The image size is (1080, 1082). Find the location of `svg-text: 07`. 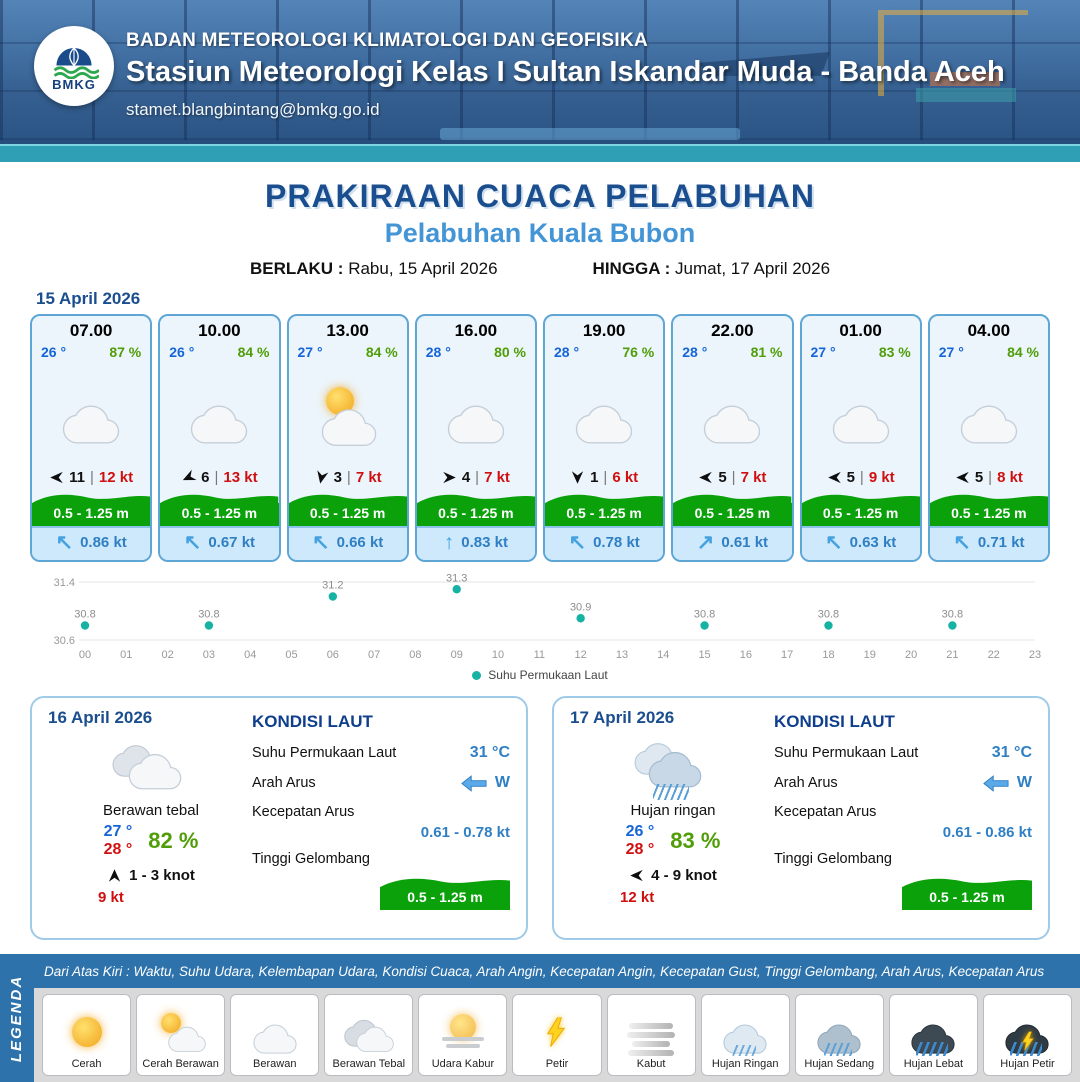

svg-text: 07 is located at coordinates (374, 655).